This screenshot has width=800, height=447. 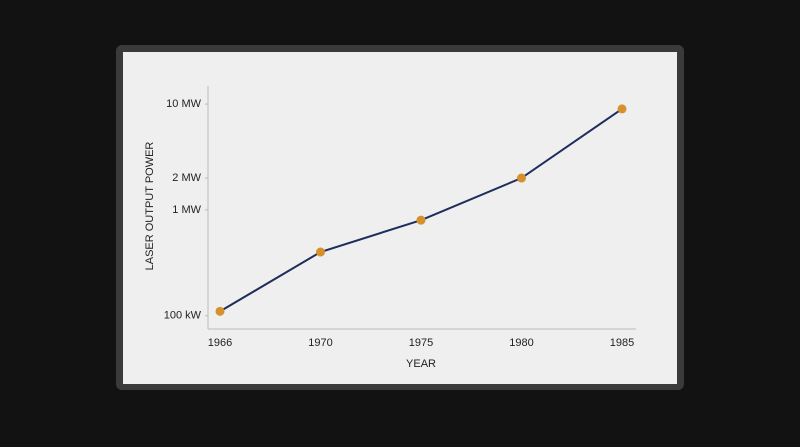 I want to click on y-tick-label: 2 MW, so click(x=186, y=178).